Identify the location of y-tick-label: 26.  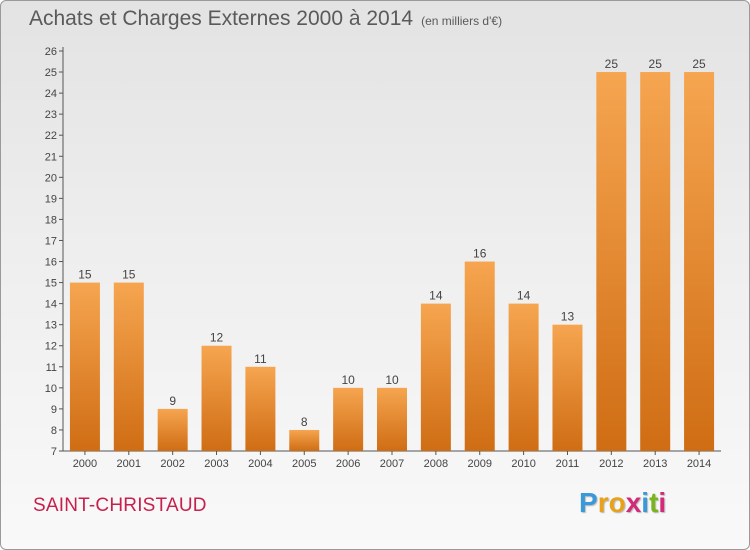
(51, 52).